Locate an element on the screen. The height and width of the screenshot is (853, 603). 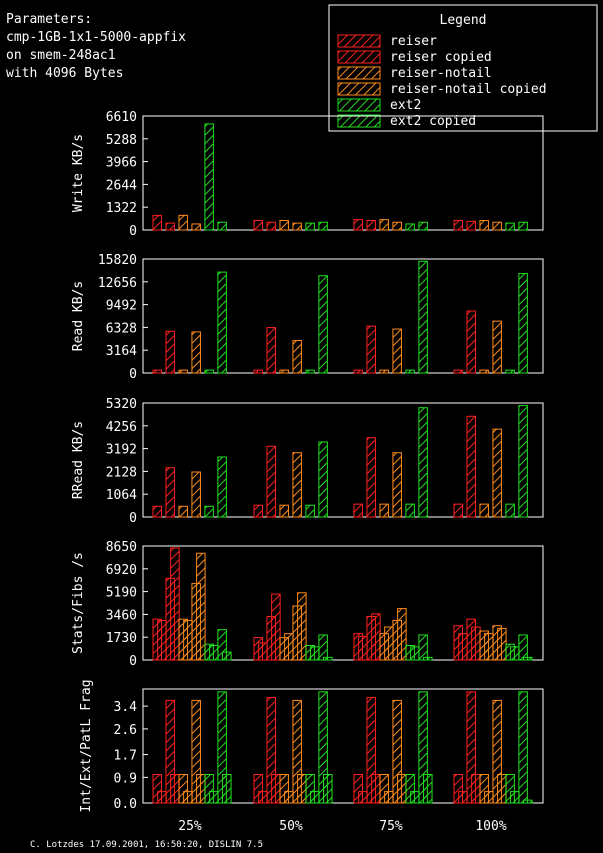
chart-panel: 0 1730 3460 5190 6920 8650 Stats/Fibs /s is located at coordinates (307, 604).